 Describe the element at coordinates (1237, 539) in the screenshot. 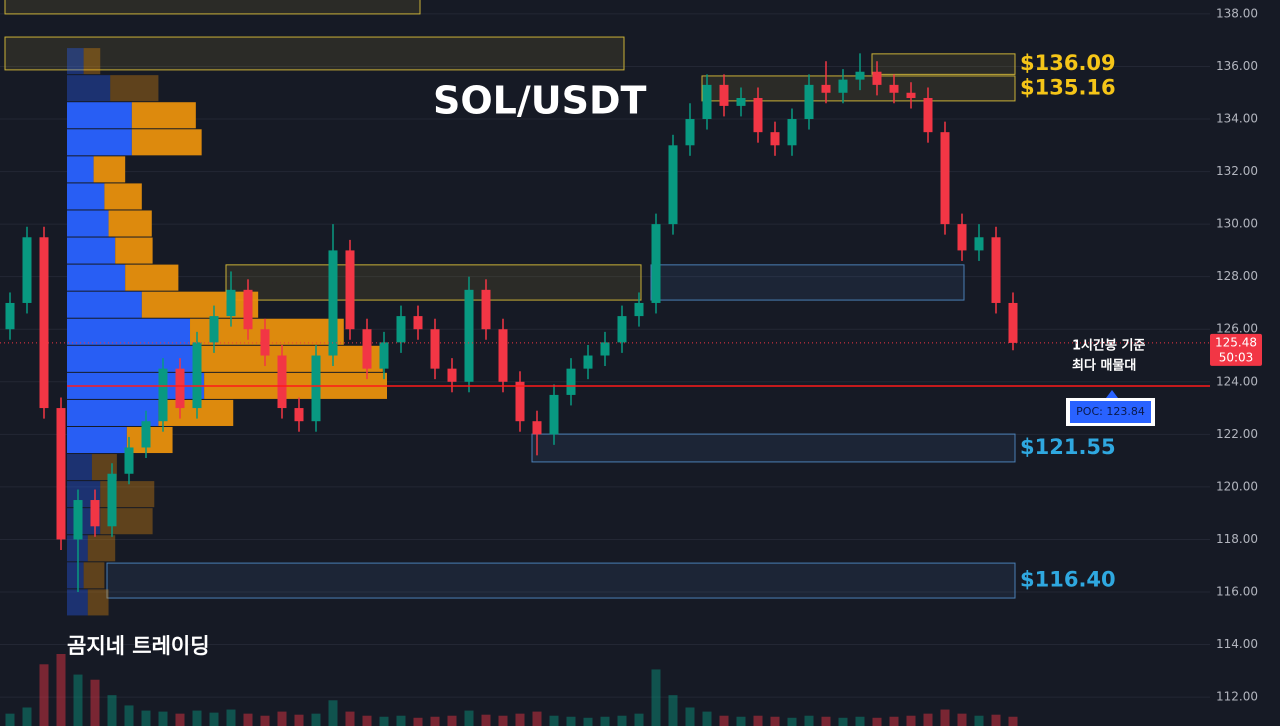

I see `y-tick-label: 118.00` at that location.